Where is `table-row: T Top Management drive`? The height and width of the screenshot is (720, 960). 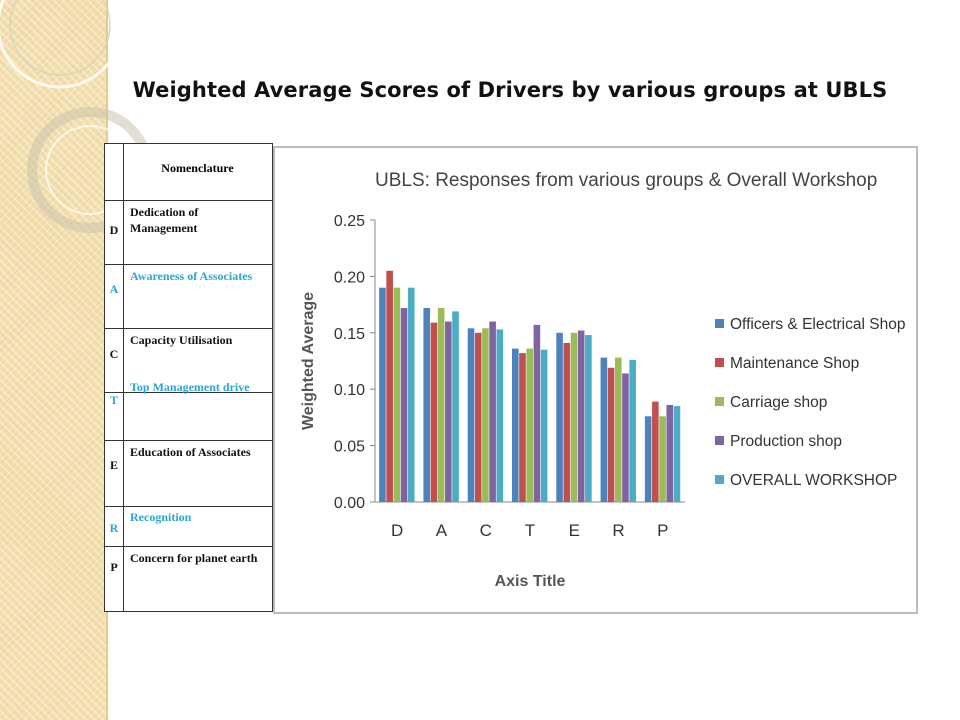 table-row: T Top Management drive is located at coordinates (188, 410).